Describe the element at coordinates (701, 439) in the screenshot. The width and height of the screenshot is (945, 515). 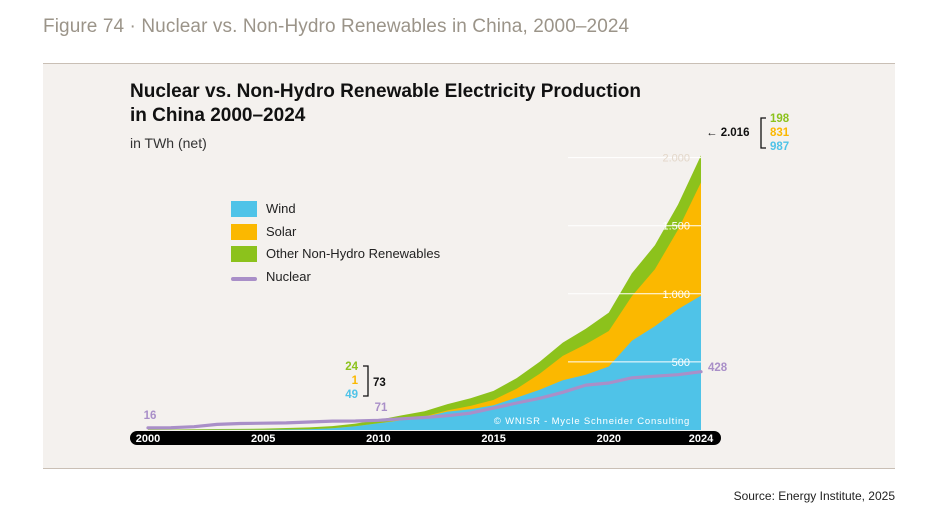
I see `xtick-label-2024: 2024` at that location.